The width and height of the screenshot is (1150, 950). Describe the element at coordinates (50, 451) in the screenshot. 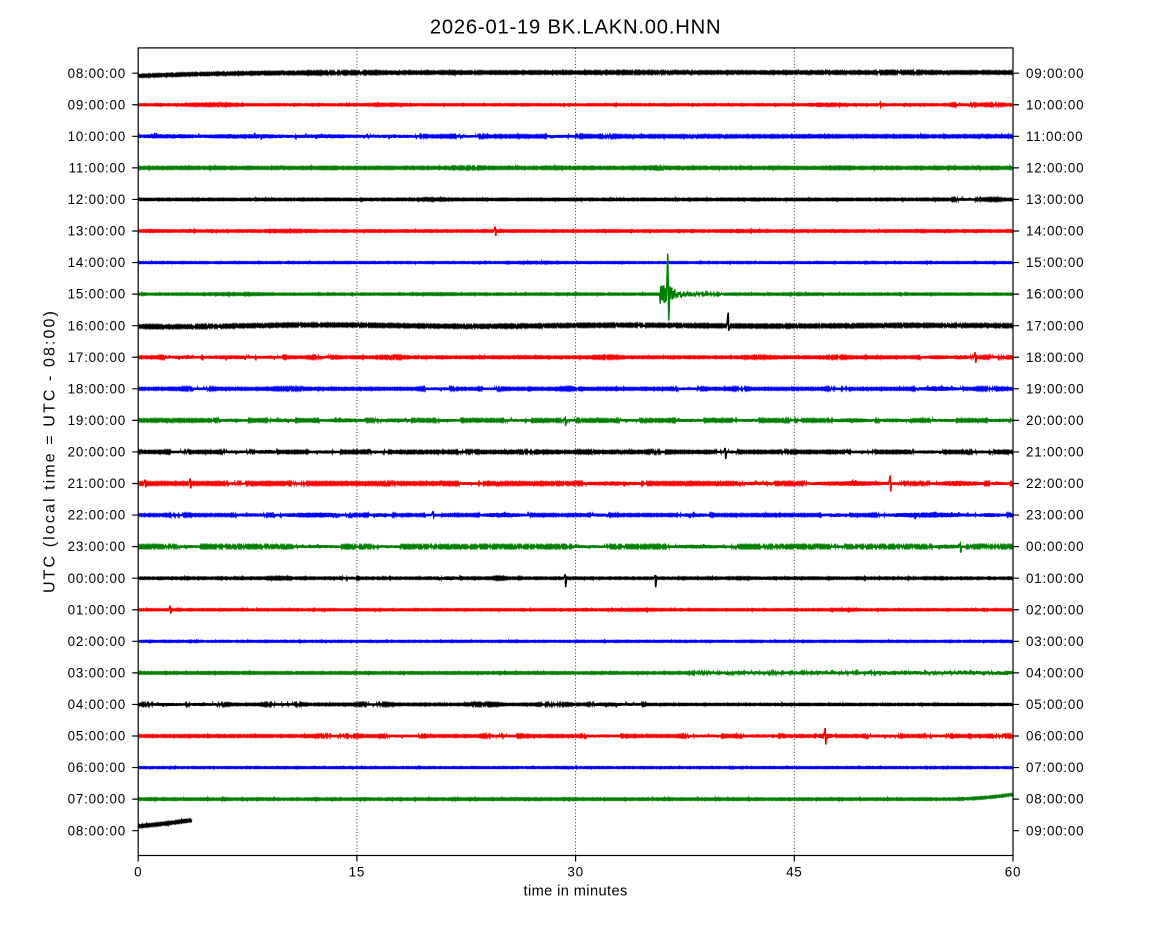

I see `svg-text: UTC (local time = UTC - 08:00)` at that location.